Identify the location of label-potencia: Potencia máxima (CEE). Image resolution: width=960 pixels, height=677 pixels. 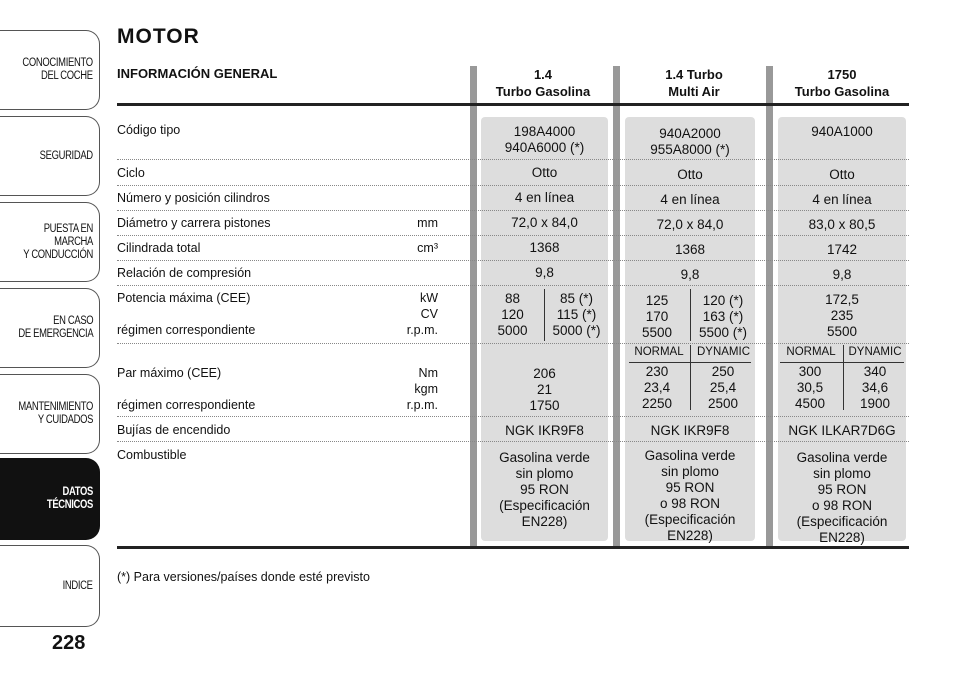
(184, 298).